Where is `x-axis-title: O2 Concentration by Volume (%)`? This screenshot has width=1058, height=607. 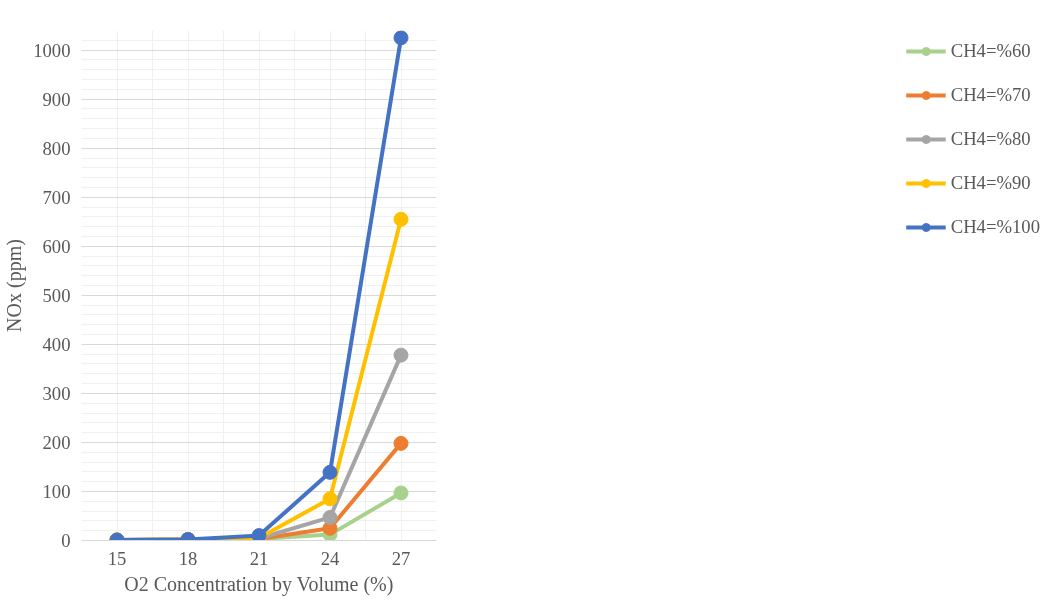 x-axis-title: O2 Concentration by Volume (%) is located at coordinates (259, 584).